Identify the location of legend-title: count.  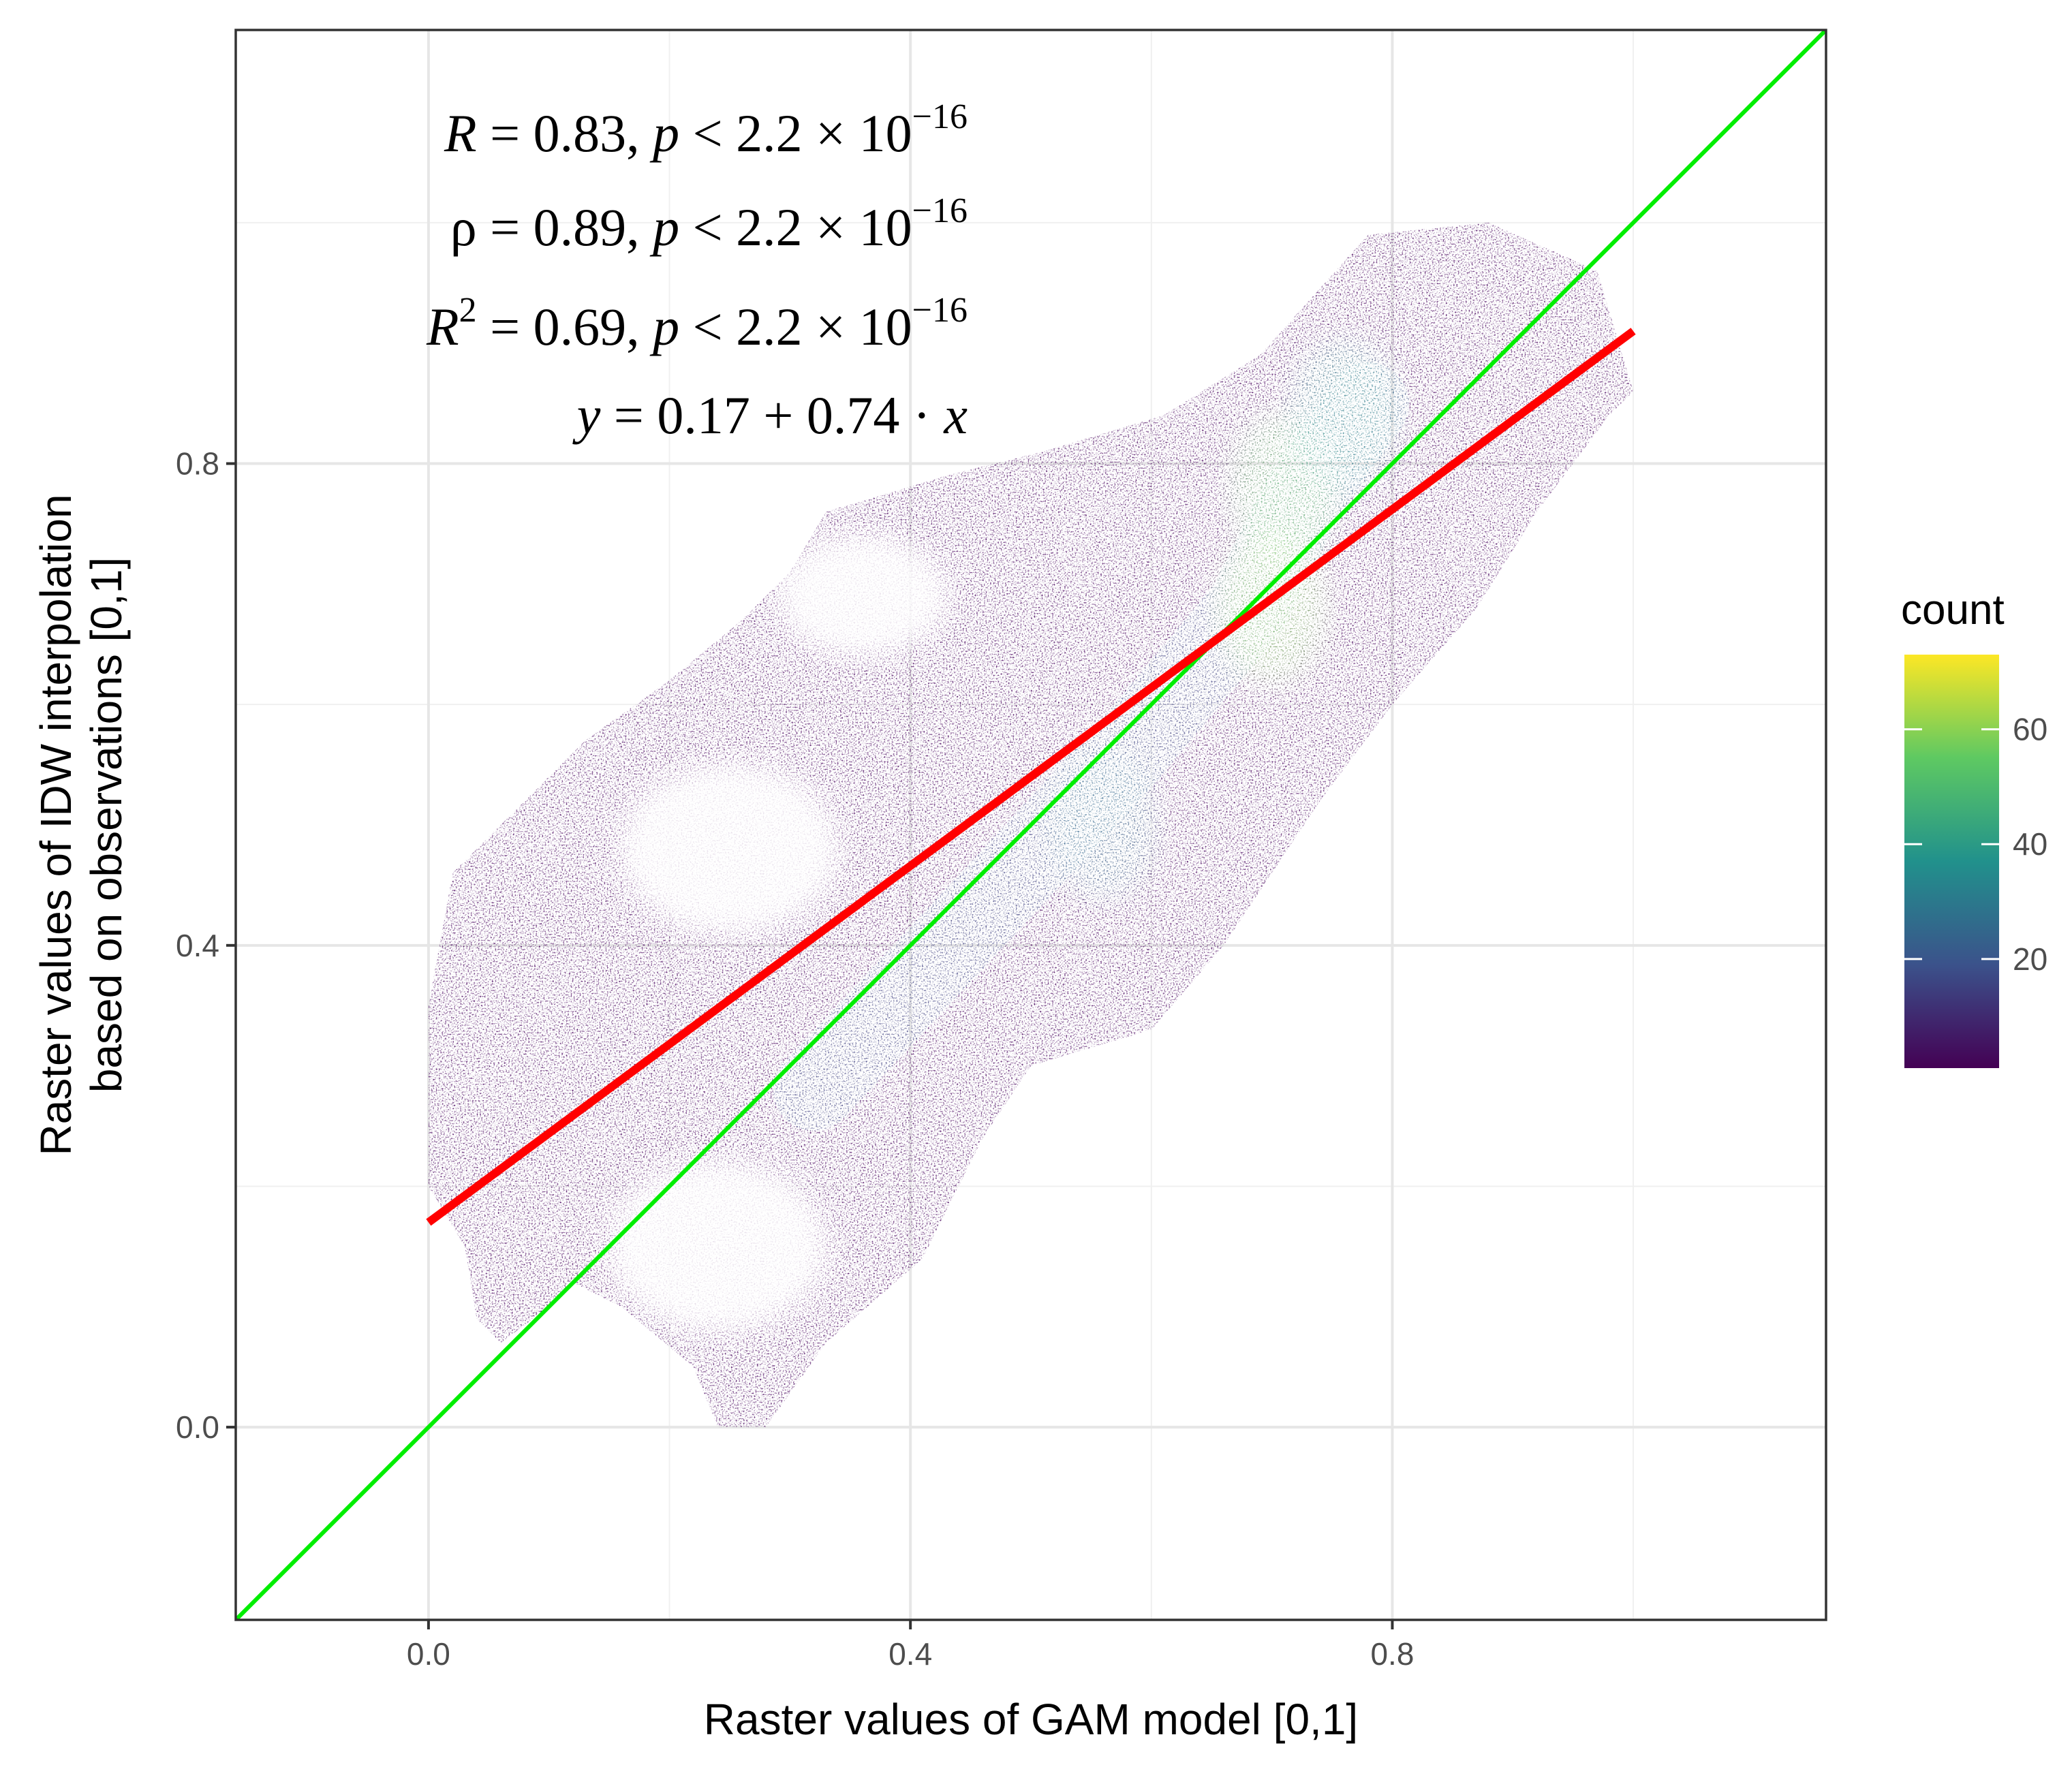
(1953, 610).